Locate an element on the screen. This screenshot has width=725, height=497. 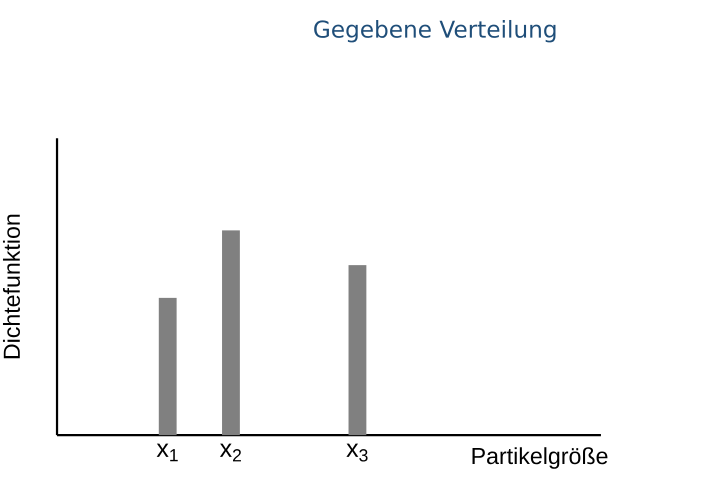
x-tick-label: x$_{1}$ is located at coordinates (167, 453).